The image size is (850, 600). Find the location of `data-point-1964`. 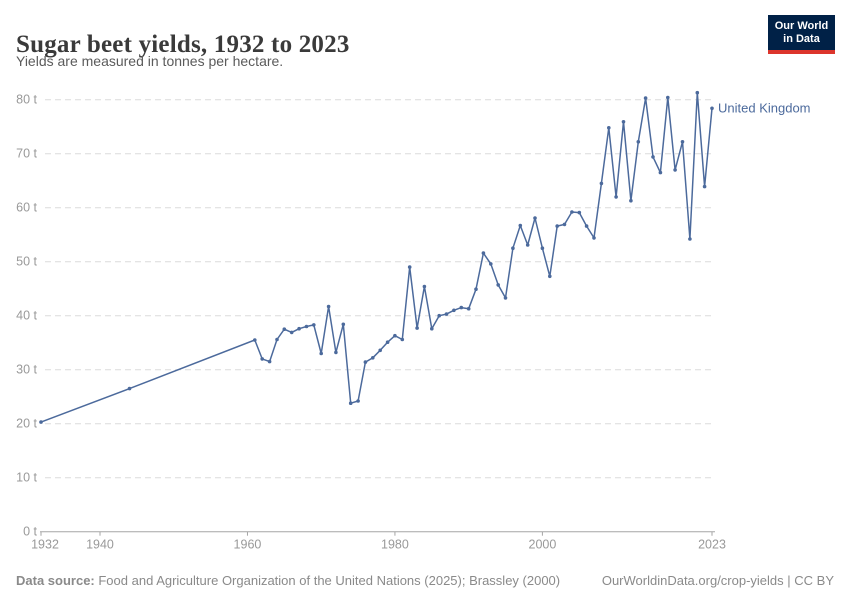

data-point-1964 is located at coordinates (277, 339).